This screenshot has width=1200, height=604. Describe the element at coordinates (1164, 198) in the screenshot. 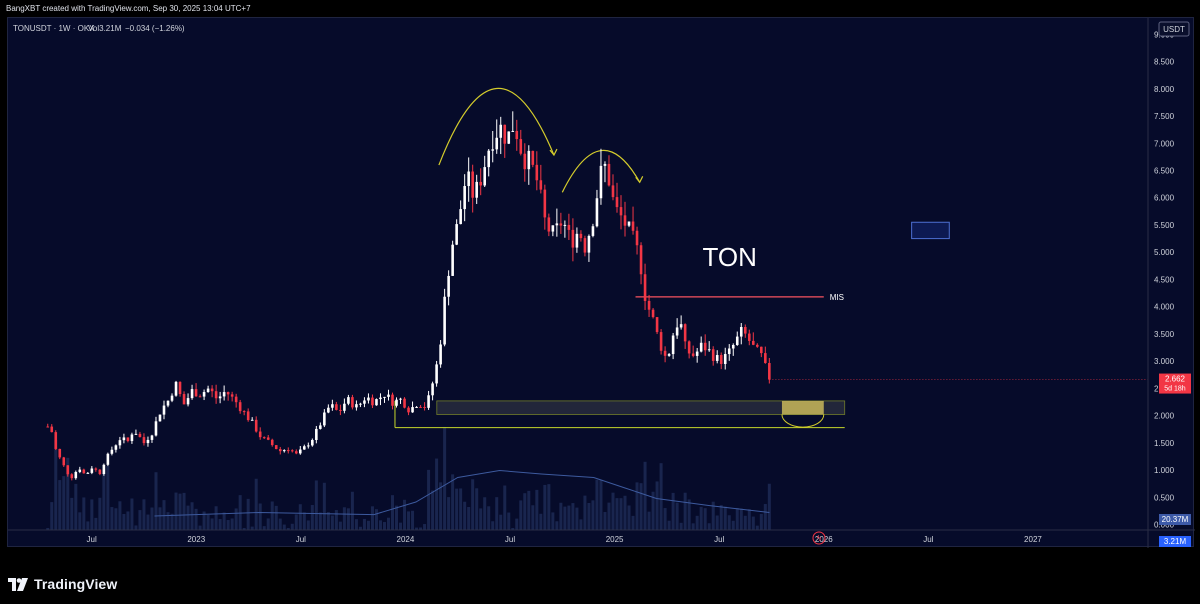

I see `y-tick-label: 6.000` at that location.